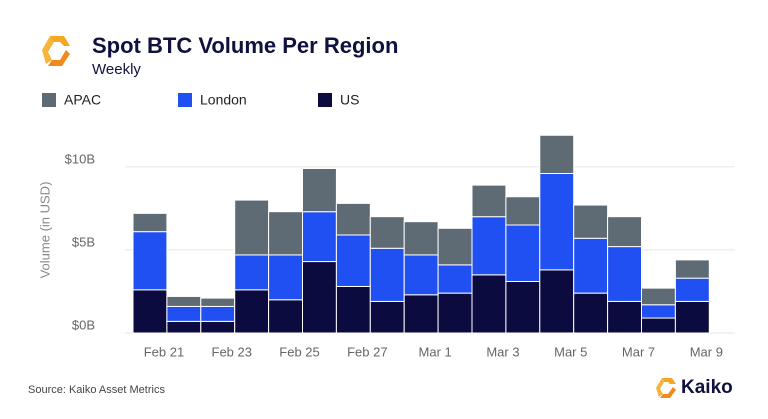 Image resolution: width=768 pixels, height=419 pixels. I want to click on brand-name: Kaiko, so click(707, 387).